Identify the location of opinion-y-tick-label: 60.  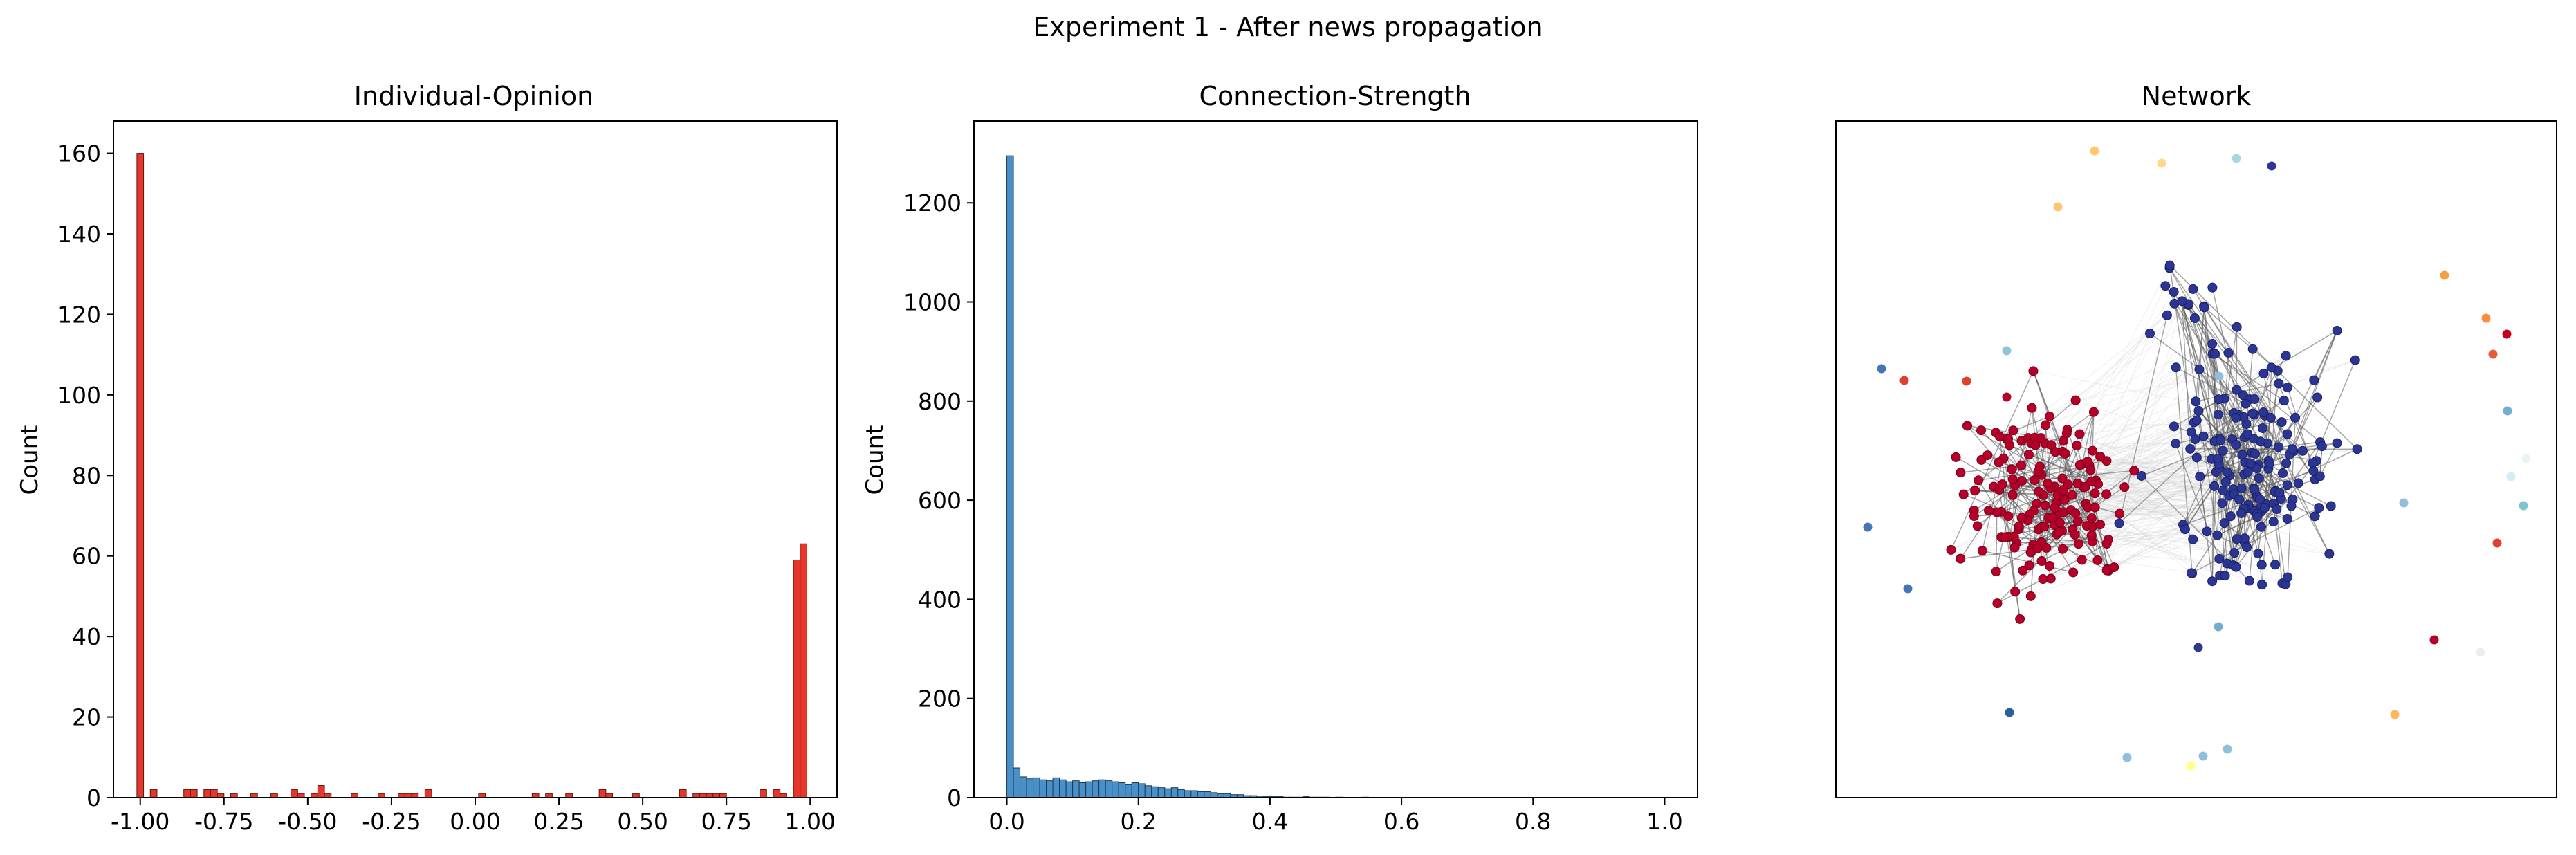
(86, 556).